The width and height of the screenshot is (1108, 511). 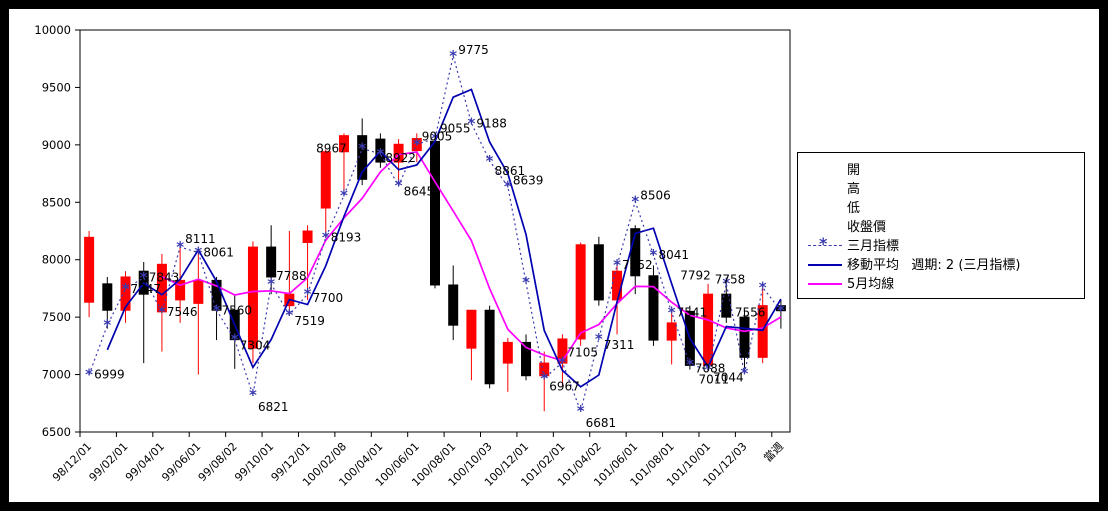 I want to click on chart-legend: 開 高 低 收盤價 * 三月指標 移動平均 週期: 2 (三月指標) 5月均線, so click(x=941, y=225).